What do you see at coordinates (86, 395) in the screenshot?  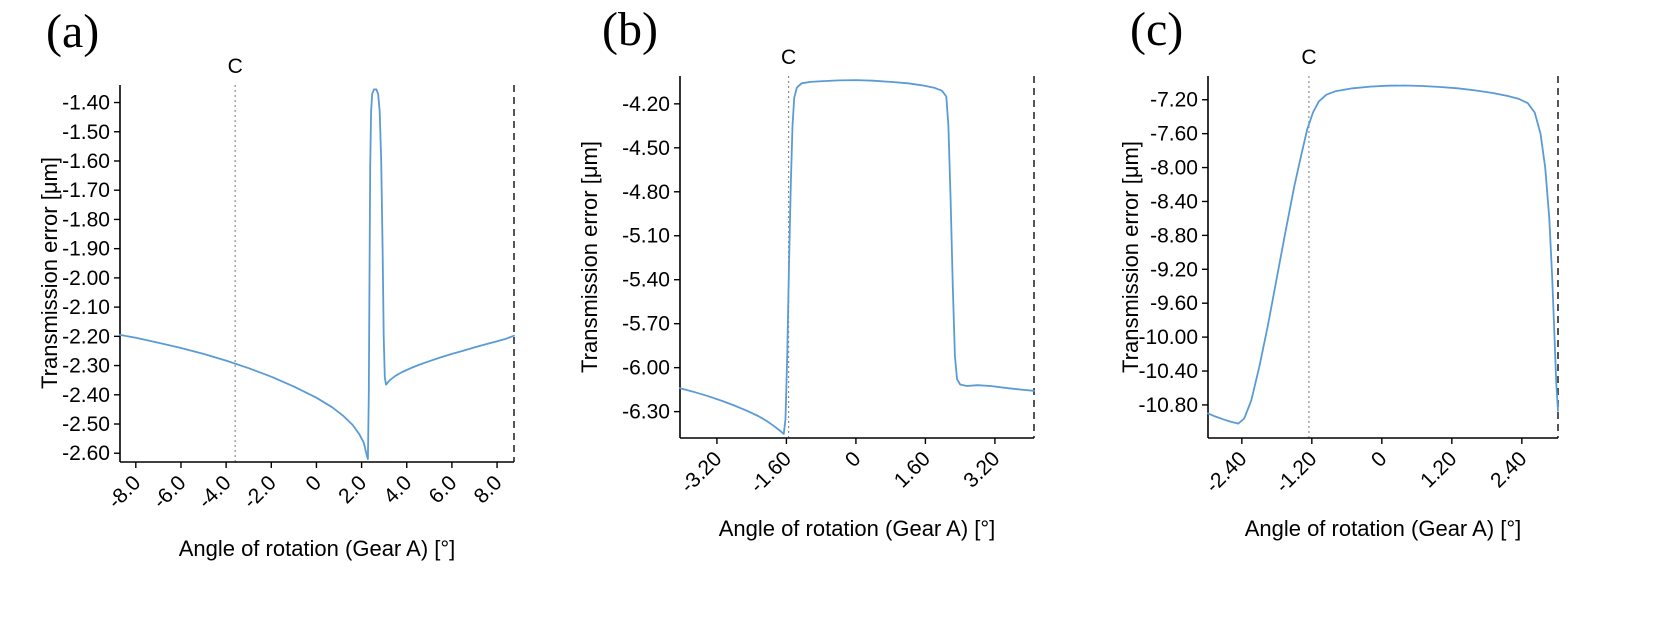 I see `y-tick-label: -2.40` at bounding box center [86, 395].